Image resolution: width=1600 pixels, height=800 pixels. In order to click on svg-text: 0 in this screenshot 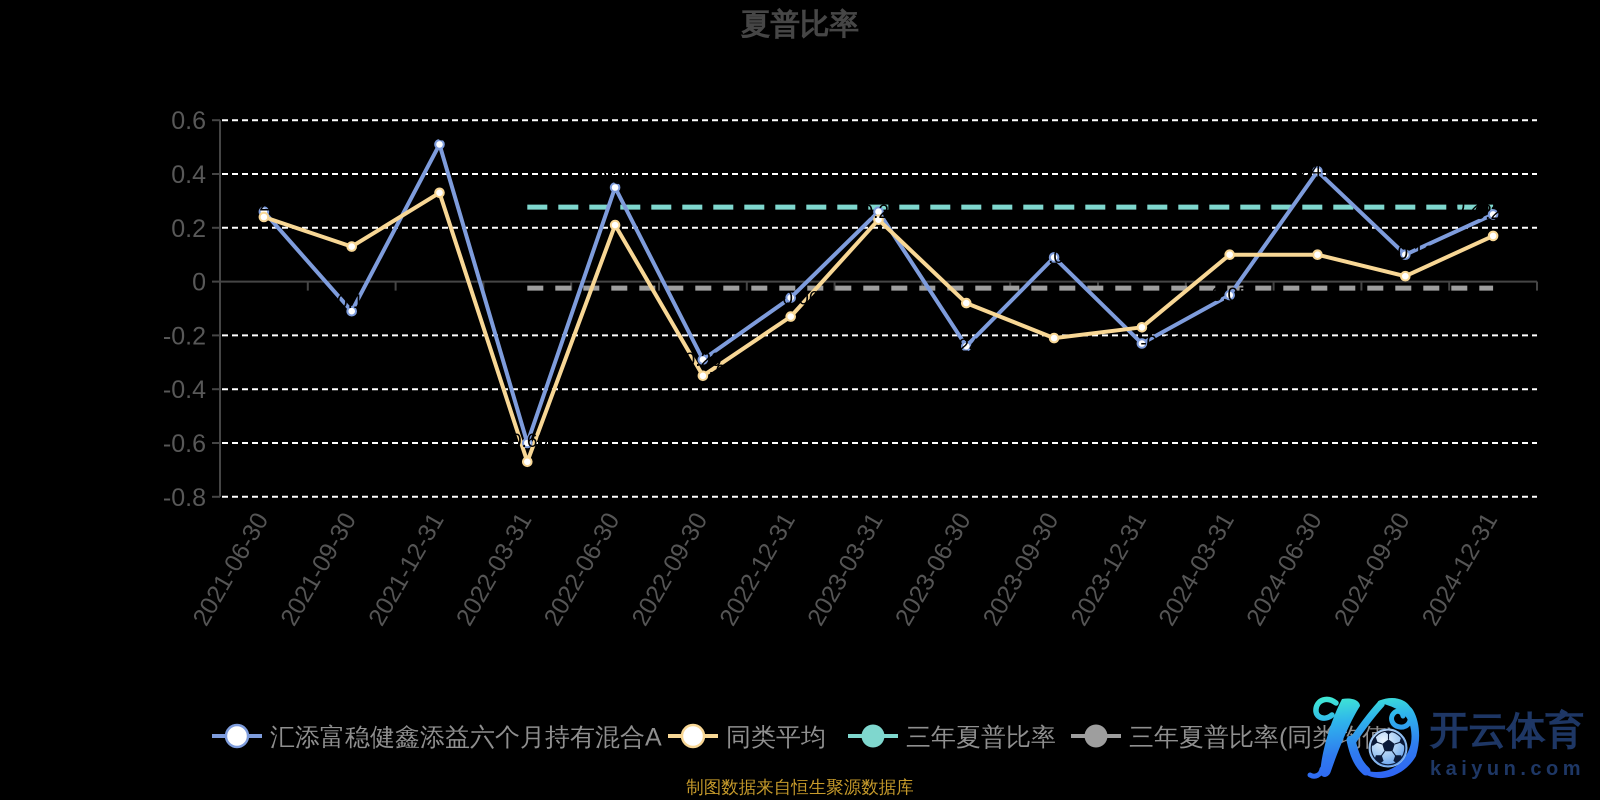, I will do `click(199, 283)`.